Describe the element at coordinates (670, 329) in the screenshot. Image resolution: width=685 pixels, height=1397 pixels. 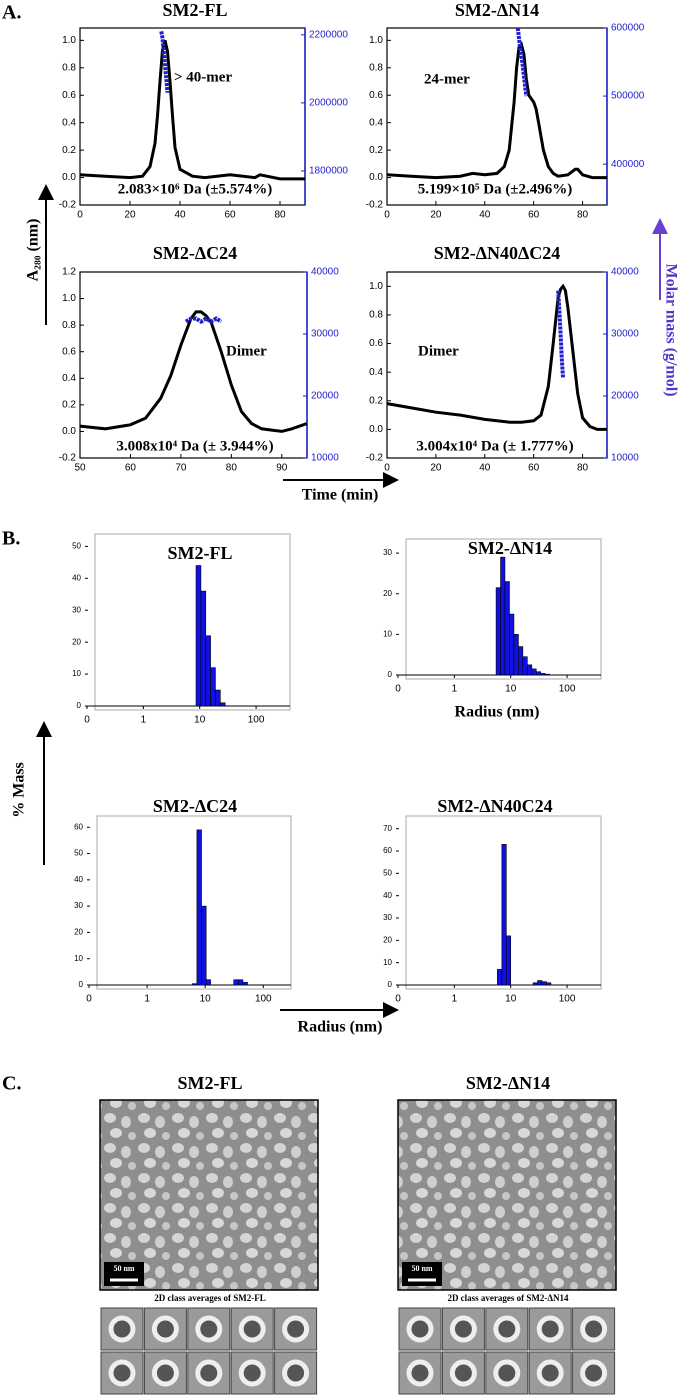
I see `y2-axis-label: Molar mass (g/mol)` at that location.